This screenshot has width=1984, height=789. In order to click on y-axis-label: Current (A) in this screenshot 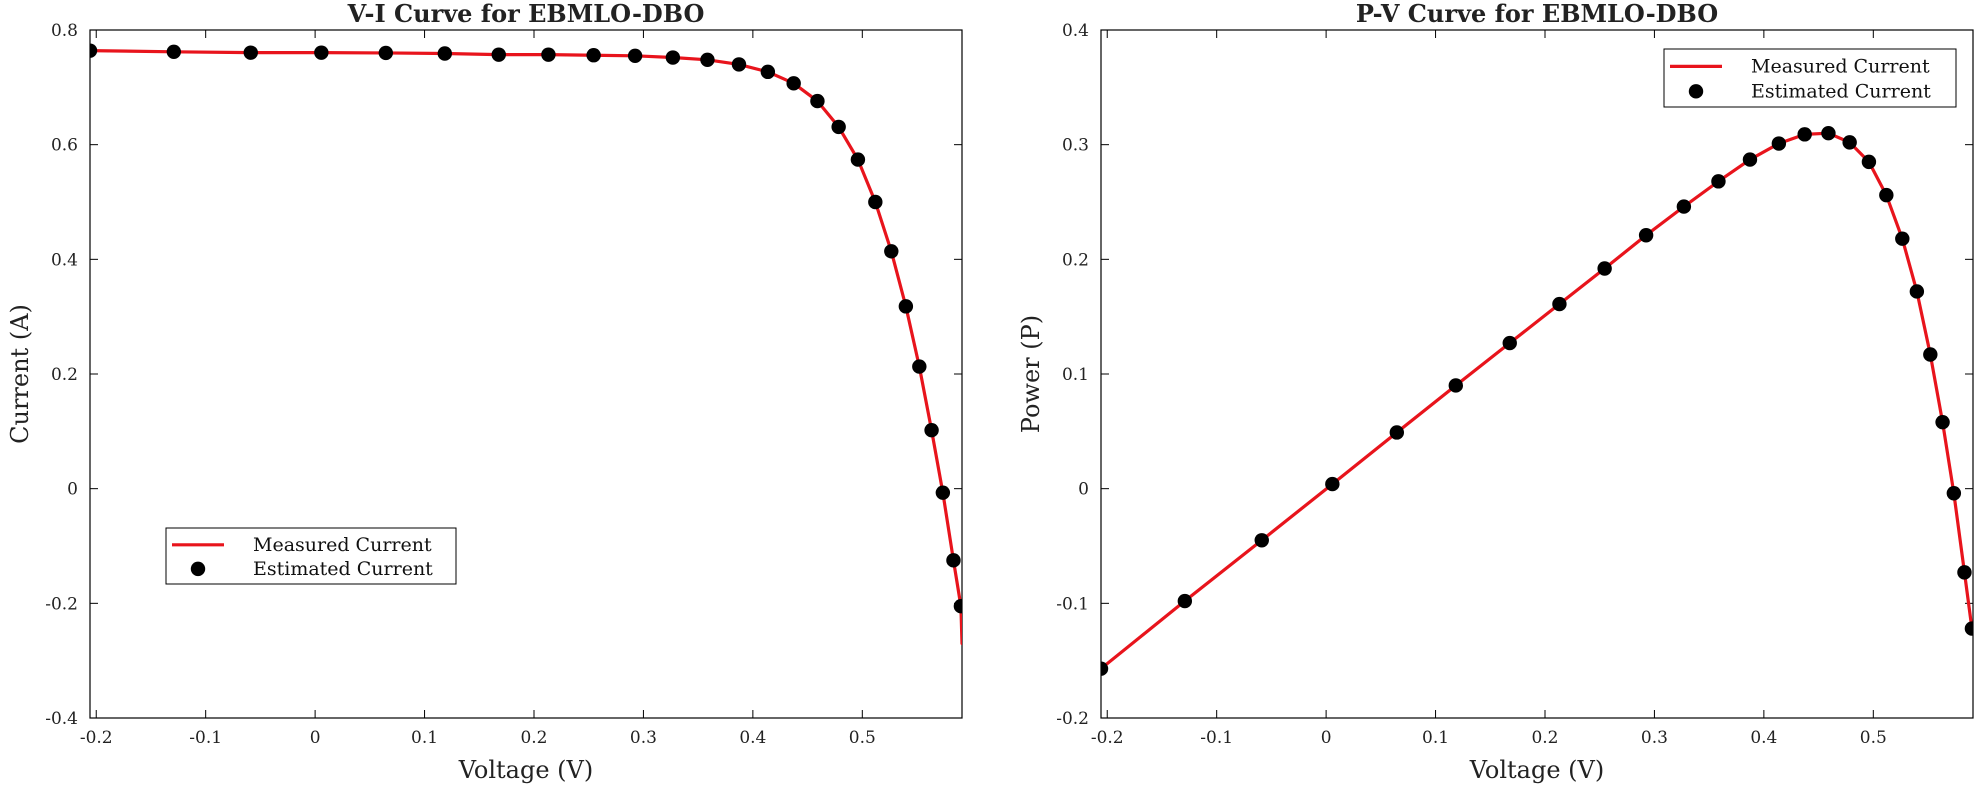, I will do `click(20, 374)`.